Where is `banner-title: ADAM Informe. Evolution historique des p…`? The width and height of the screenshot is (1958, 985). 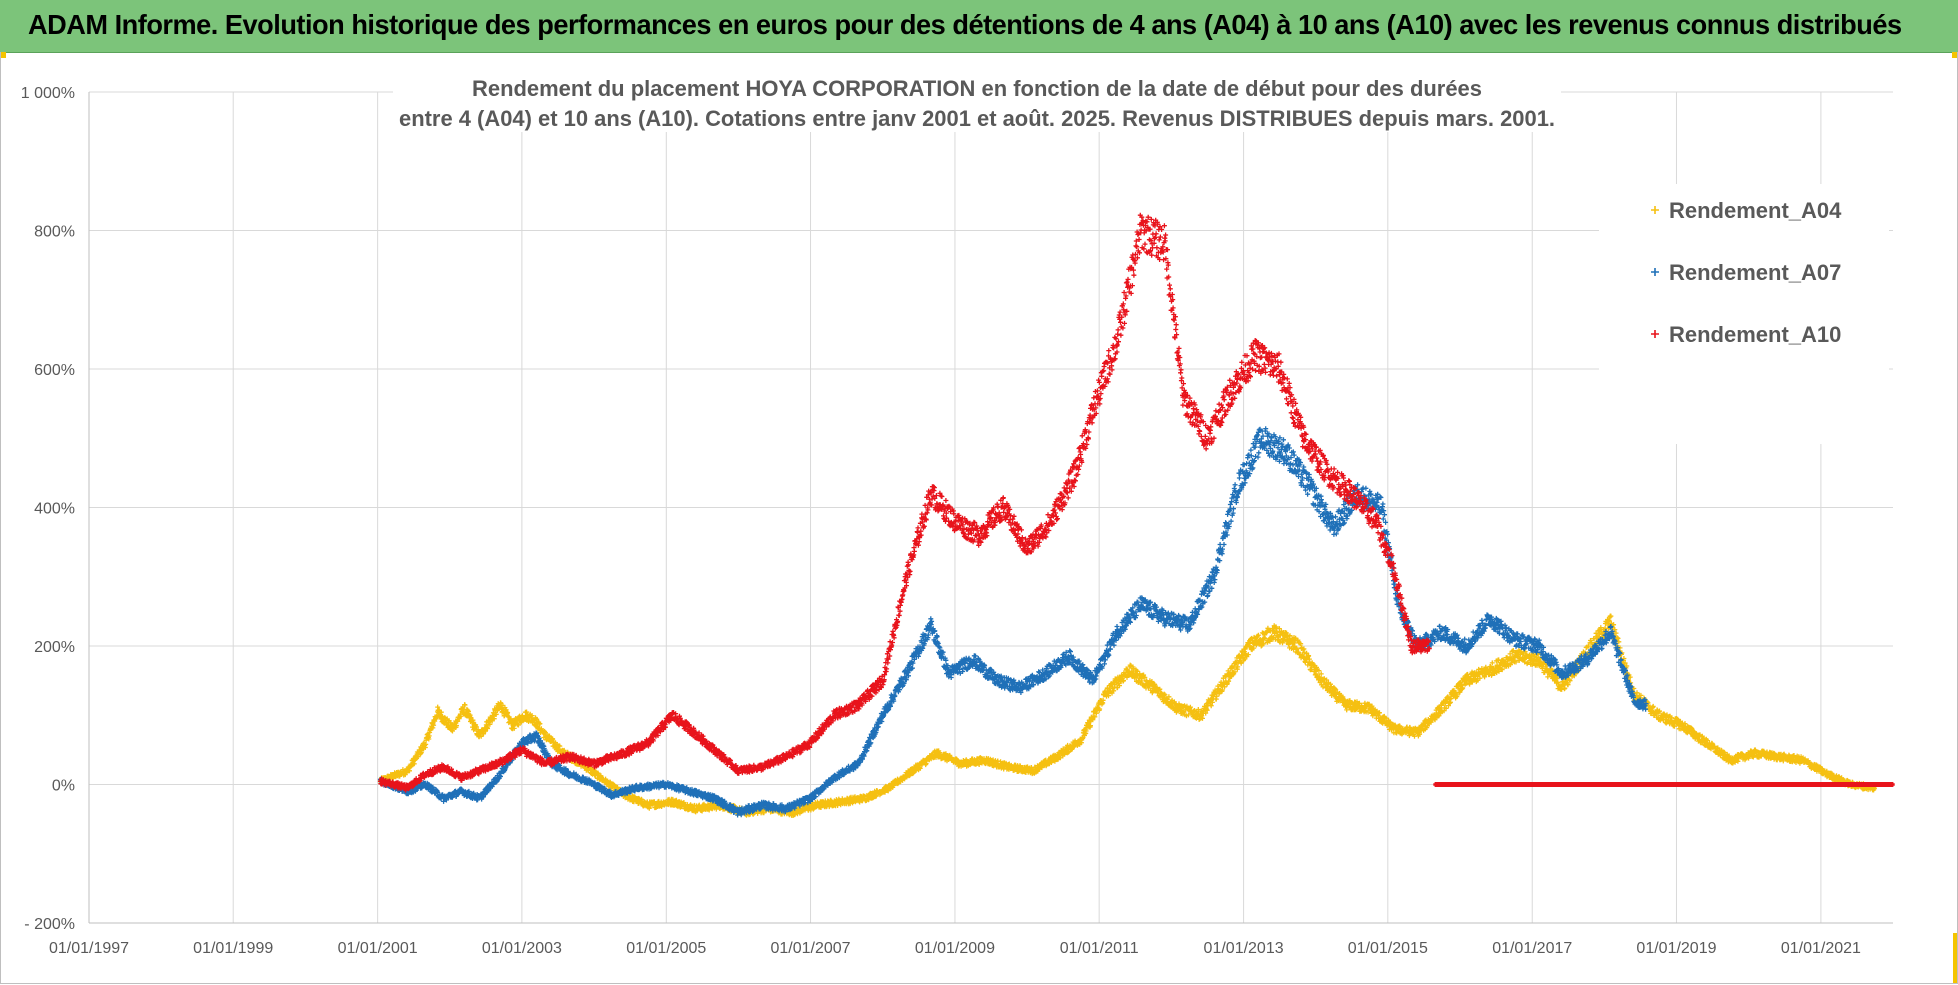
banner-title: ADAM Informe. Evolution historique des p… is located at coordinates (965, 24).